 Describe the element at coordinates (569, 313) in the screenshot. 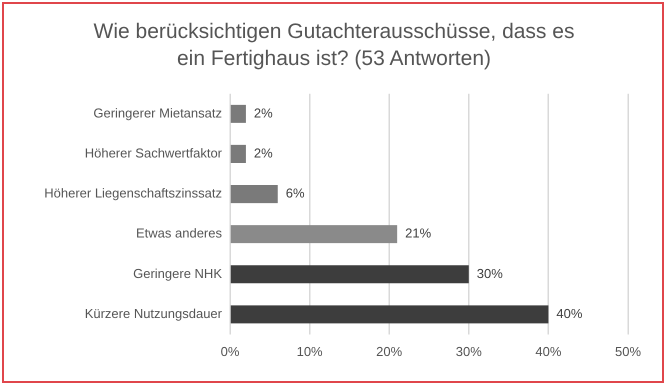

I see `data-label: 40%` at that location.